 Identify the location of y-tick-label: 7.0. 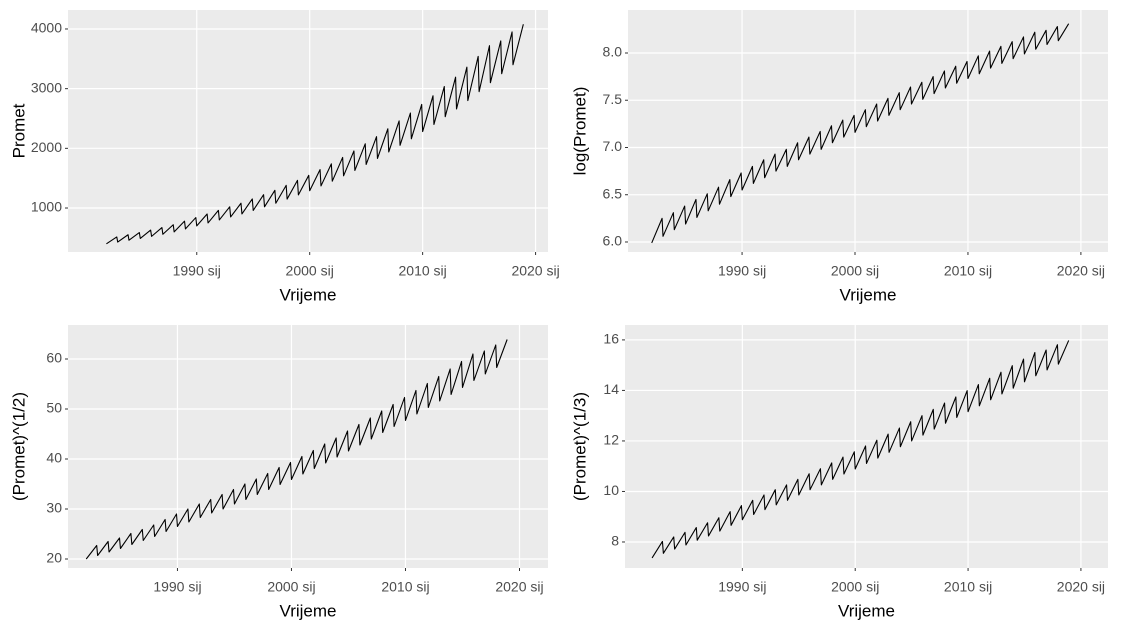
(613, 146).